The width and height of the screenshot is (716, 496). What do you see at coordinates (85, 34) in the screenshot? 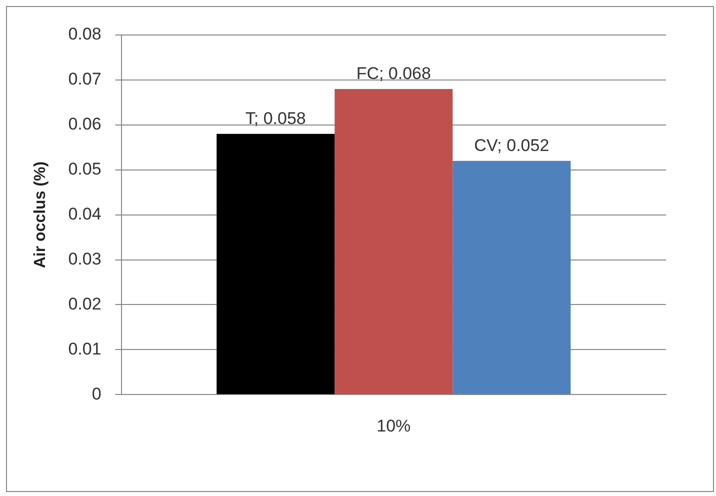
I see `y-tick-label: 0.08` at bounding box center [85, 34].